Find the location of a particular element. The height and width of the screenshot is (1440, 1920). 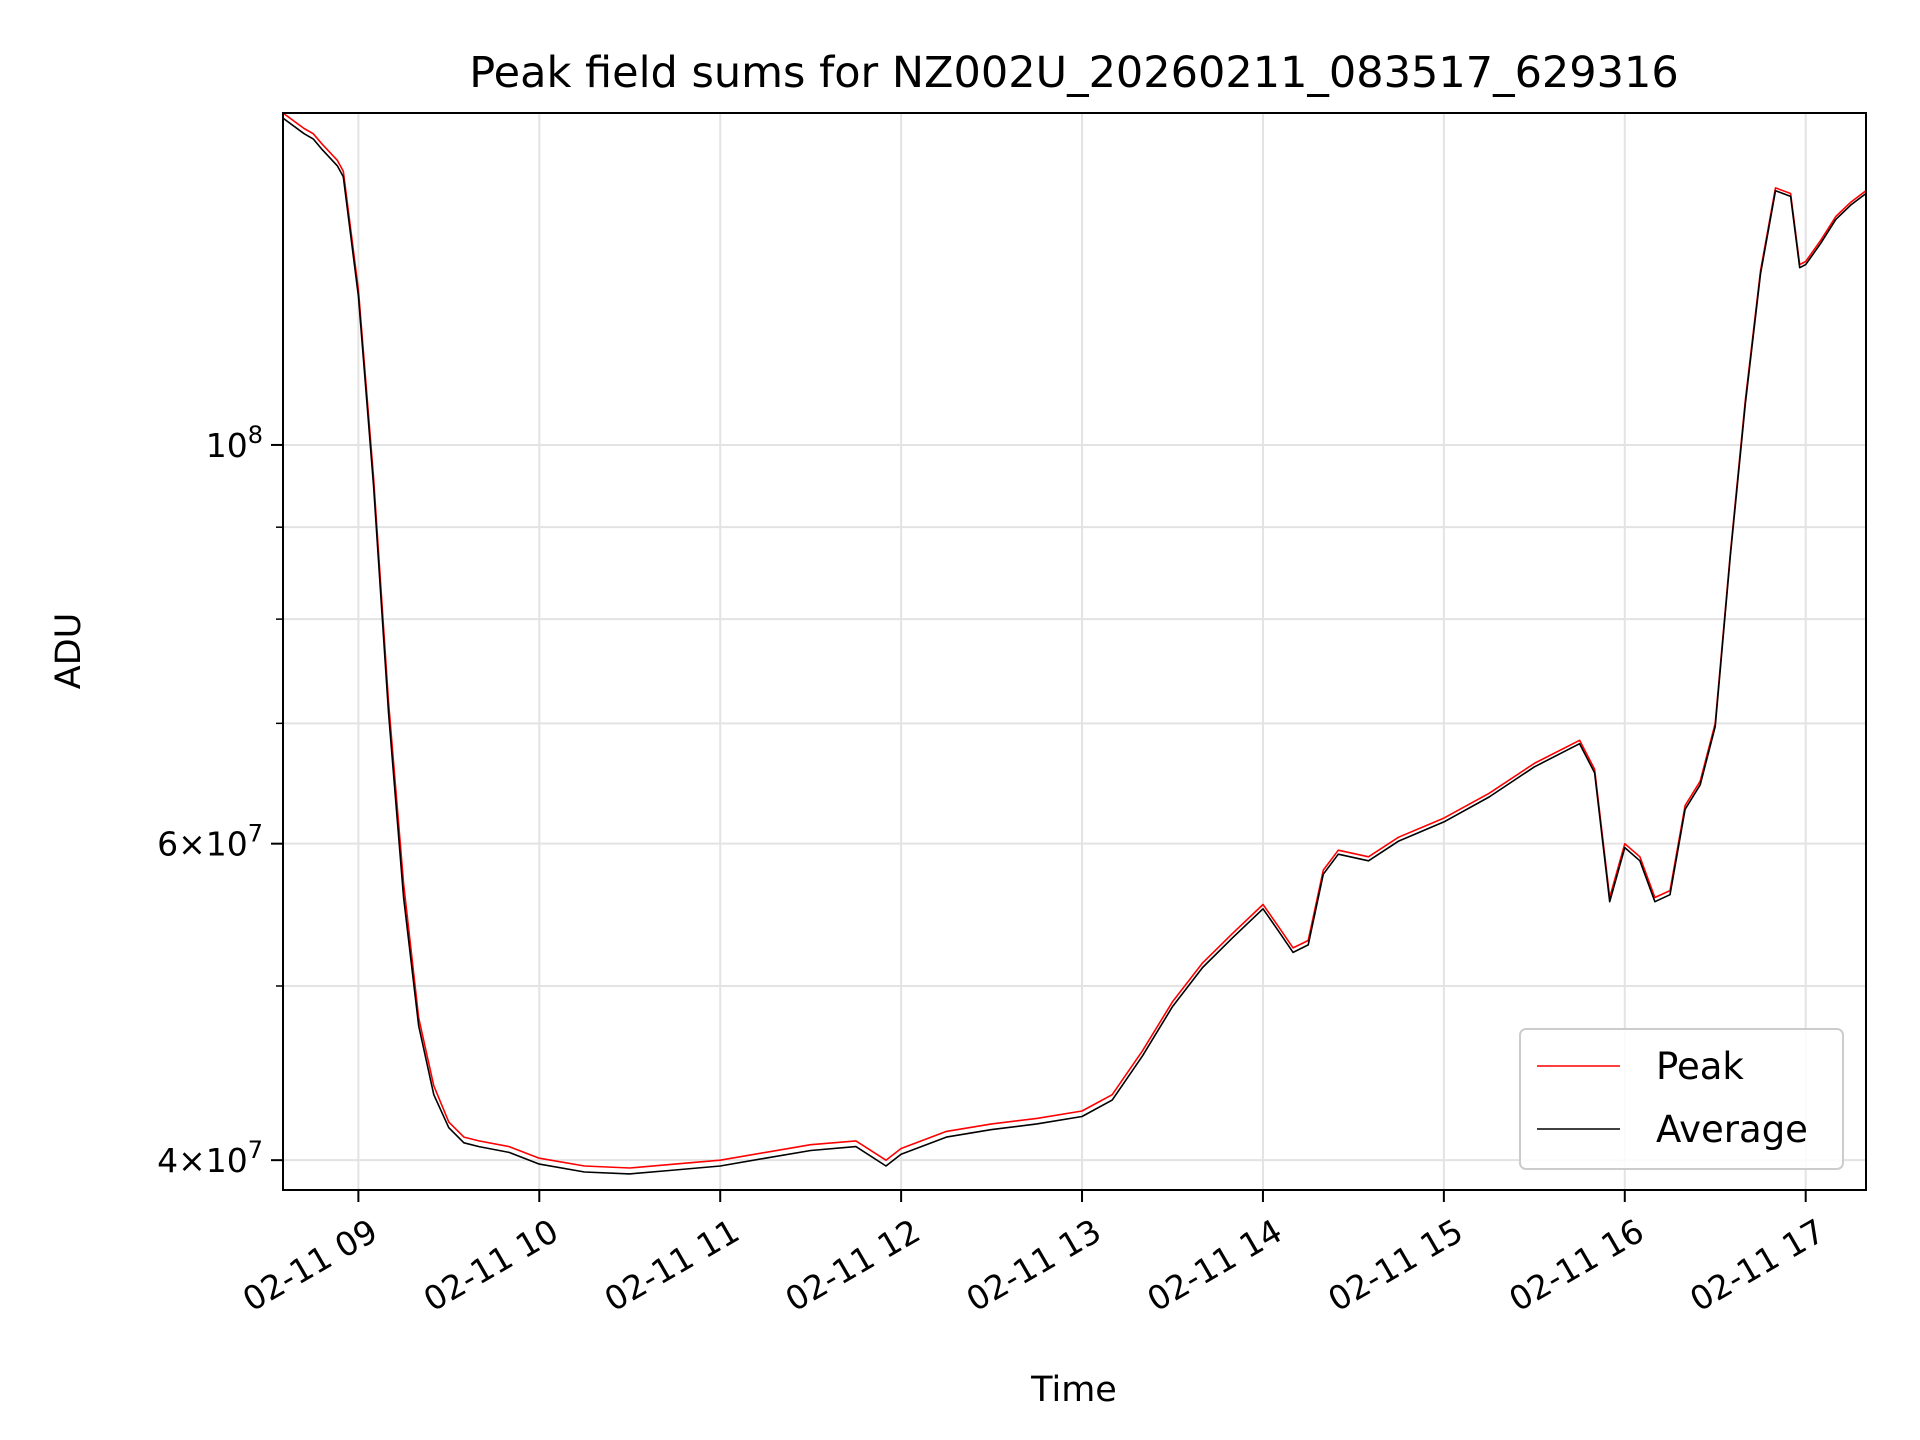

legend-label-peak: Peak is located at coordinates (1700, 1066).